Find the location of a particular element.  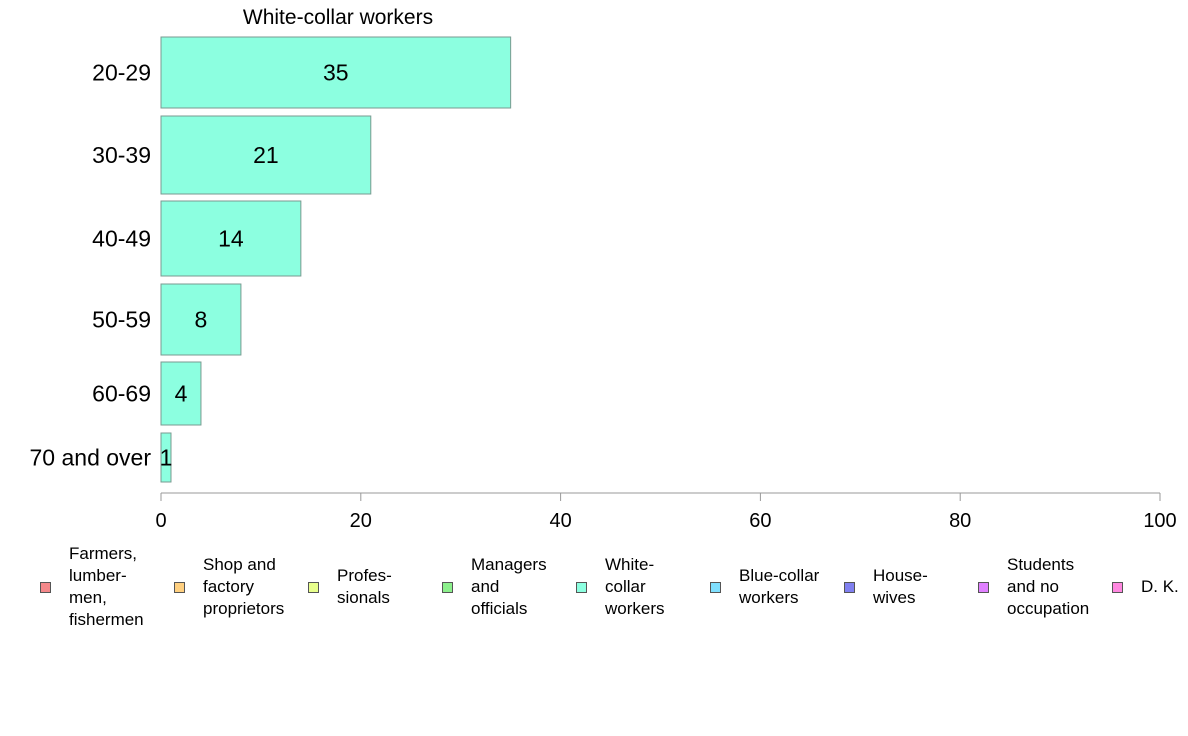

legend-item: Profes- sionals is located at coordinates (350, 587).